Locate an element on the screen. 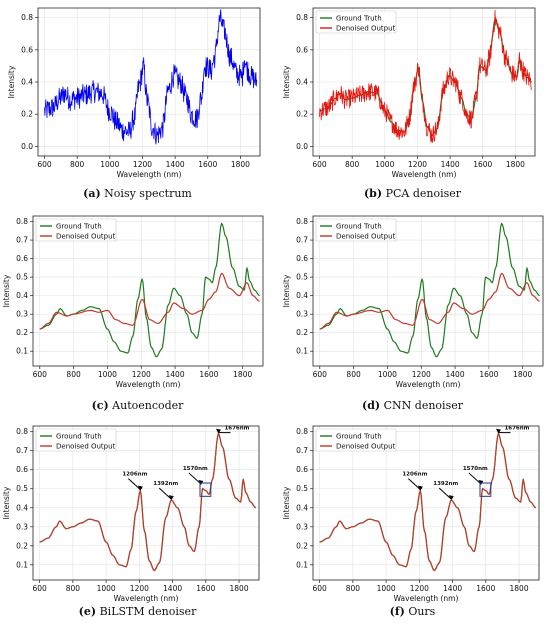 The width and height of the screenshot is (550, 625). caption-d: (d) CNN denoiser is located at coordinates (412, 405).